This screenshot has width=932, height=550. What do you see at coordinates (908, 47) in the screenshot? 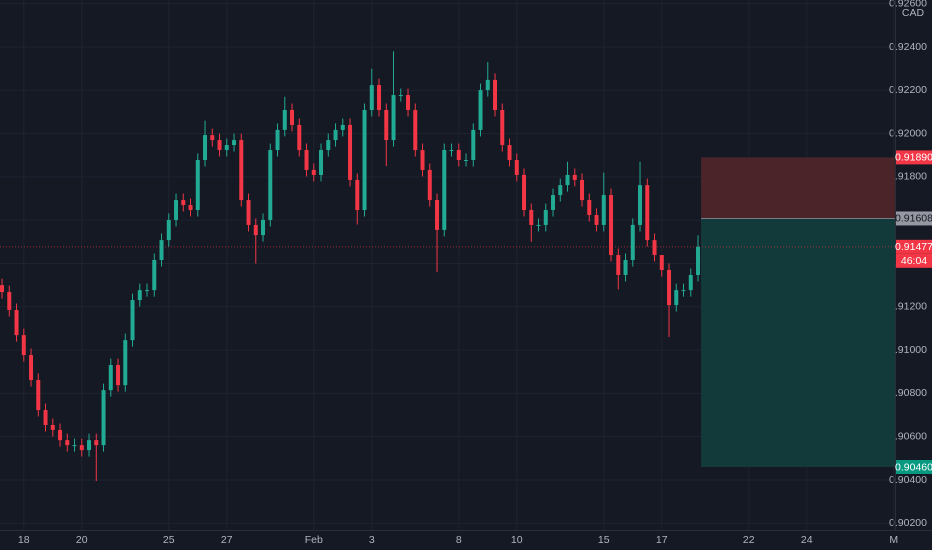
I see `y-tick-label: 0.92400` at bounding box center [908, 47].